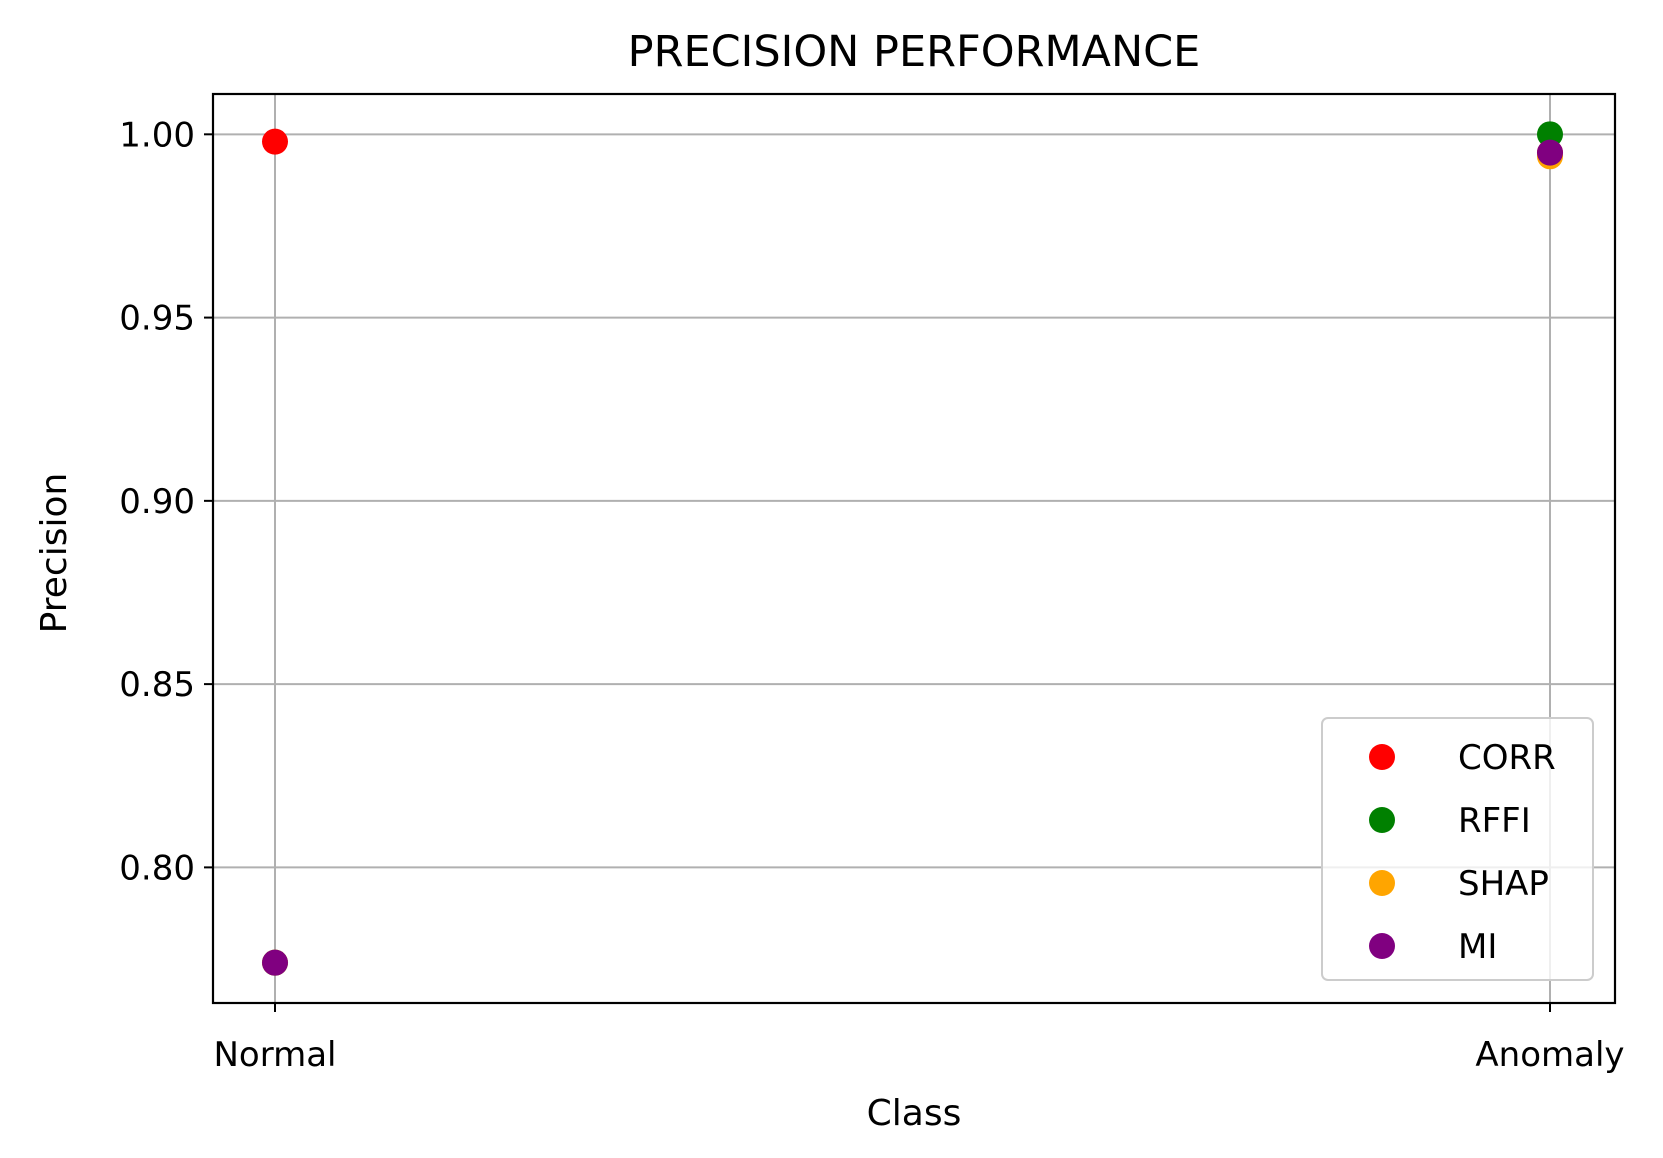  Describe the element at coordinates (157, 502) in the screenshot. I see `y-tick-label: 0.90` at that location.